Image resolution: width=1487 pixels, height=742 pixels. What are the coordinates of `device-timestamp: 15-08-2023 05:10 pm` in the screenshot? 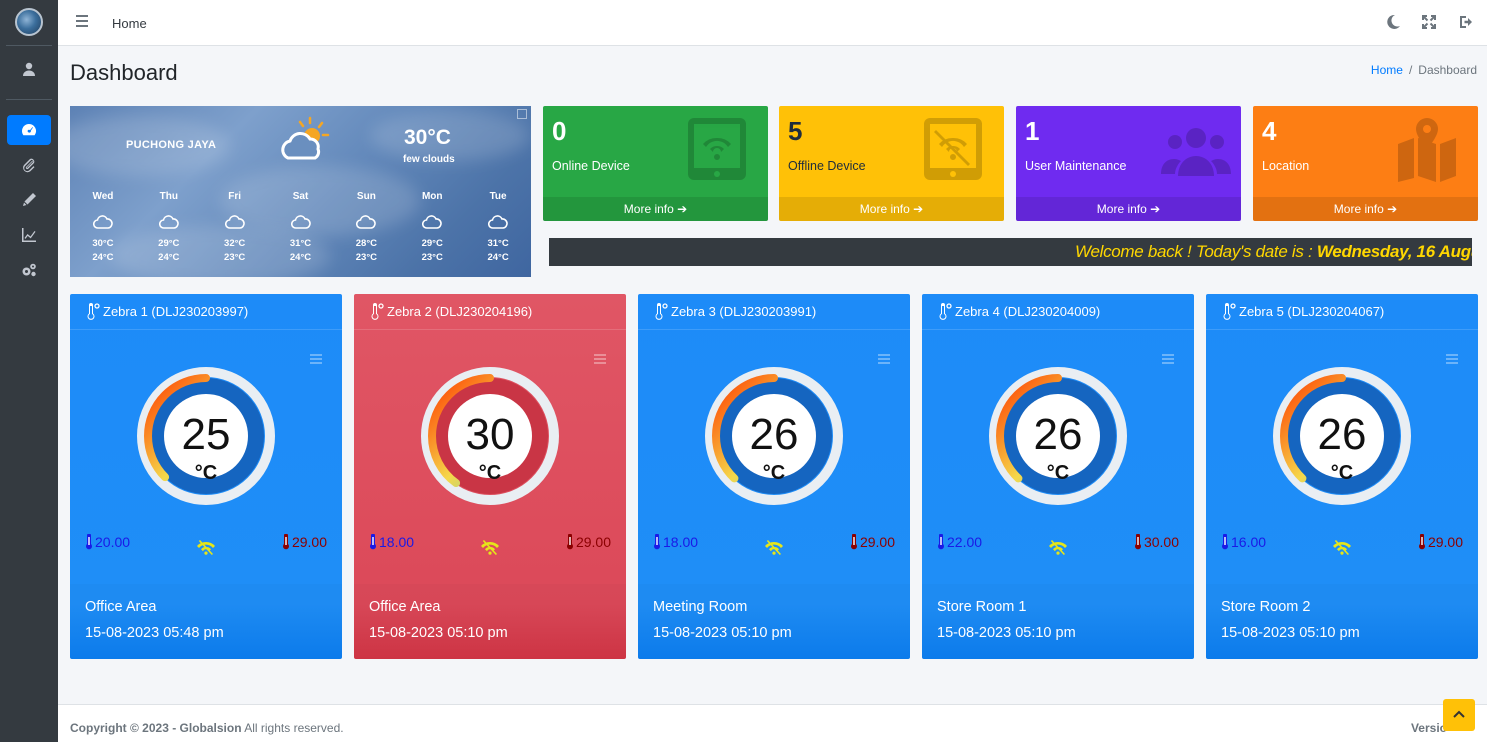 It's located at (1006, 633).